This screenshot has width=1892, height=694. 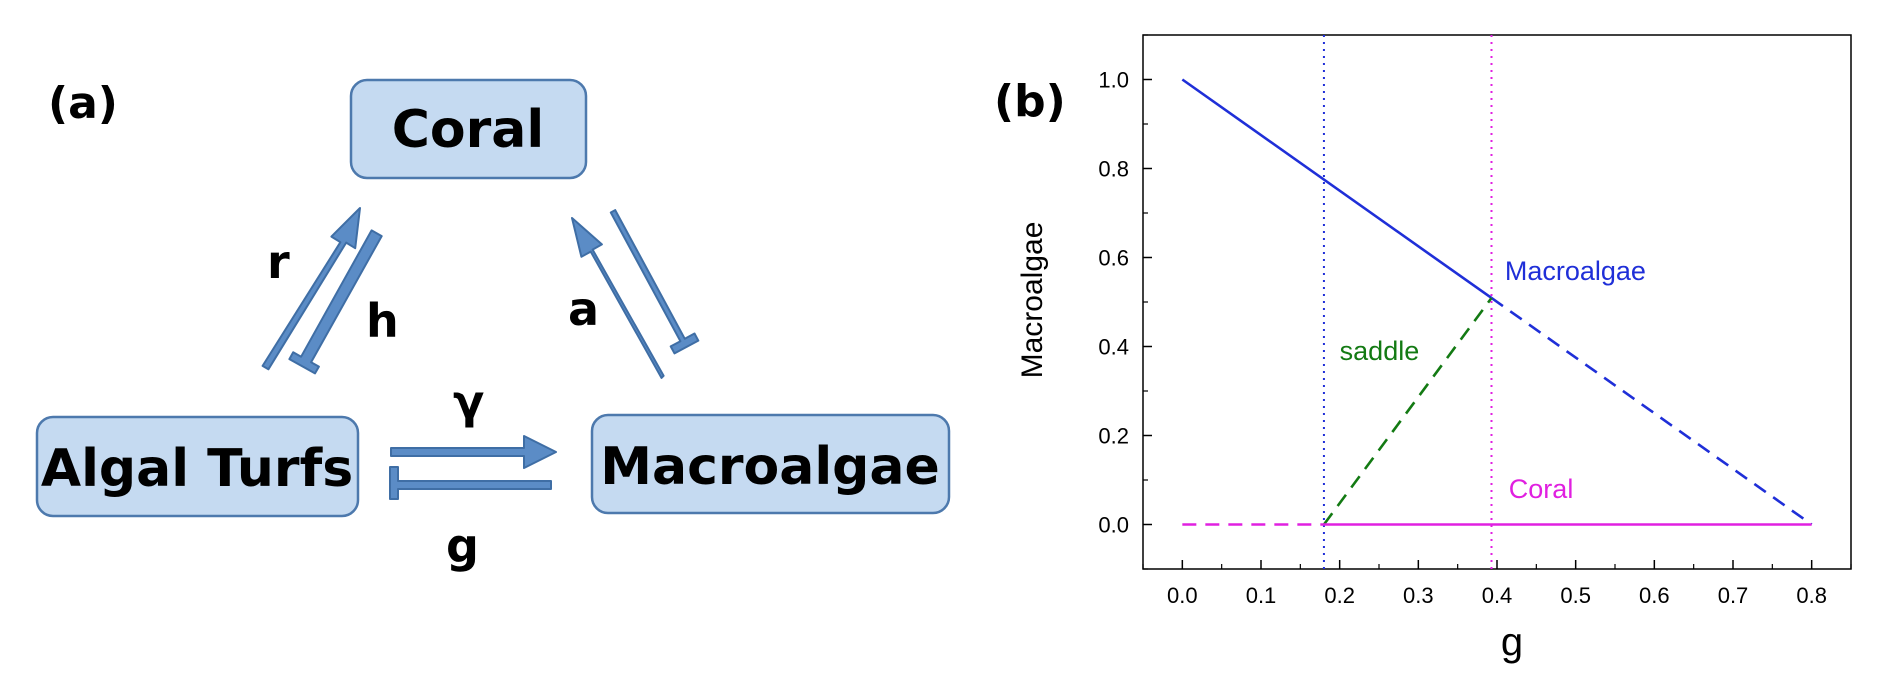 I want to click on macroalgae-node: Macroalgae, so click(x=770, y=464).